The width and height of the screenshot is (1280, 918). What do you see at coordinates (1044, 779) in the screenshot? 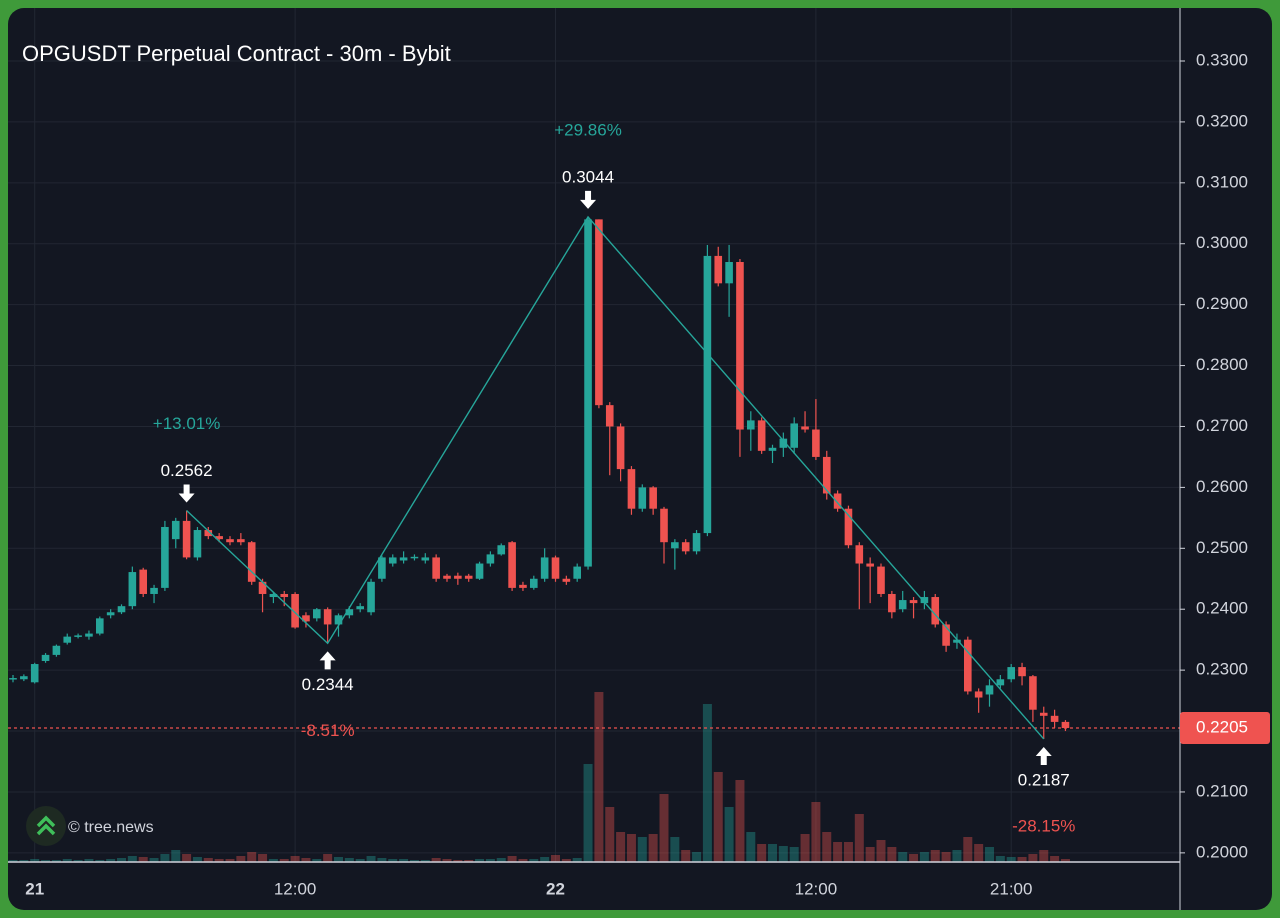
I see `pivot-value: 0.2187` at bounding box center [1044, 779].